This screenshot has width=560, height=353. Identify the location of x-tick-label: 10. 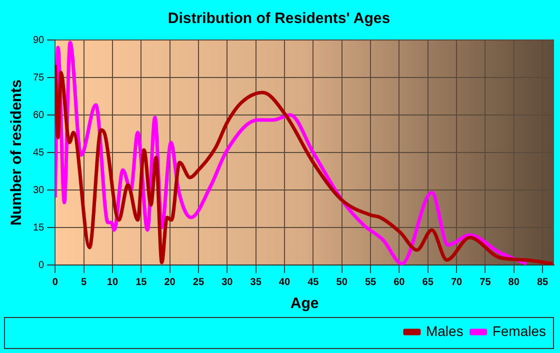
(112, 282).